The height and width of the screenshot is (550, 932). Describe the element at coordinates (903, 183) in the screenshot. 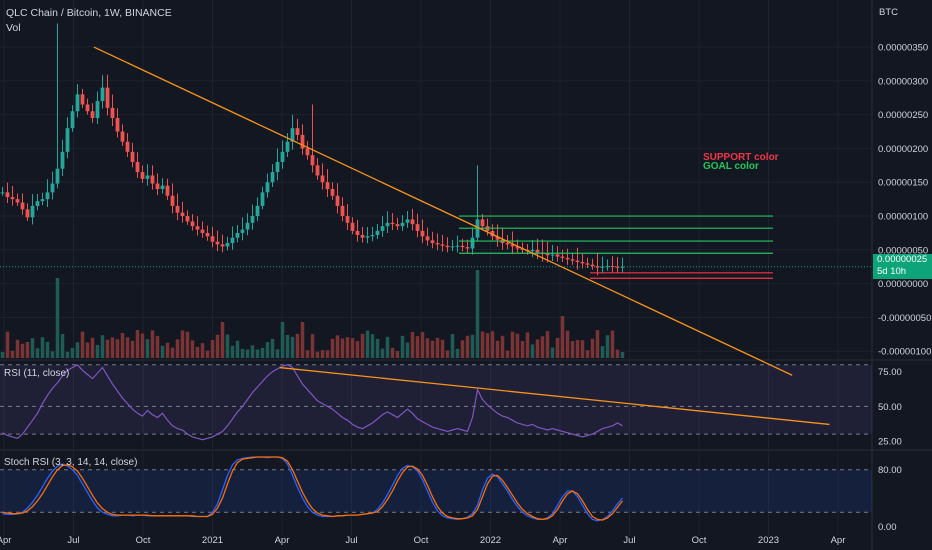

I see `y-tick-label: 0.00000150` at that location.